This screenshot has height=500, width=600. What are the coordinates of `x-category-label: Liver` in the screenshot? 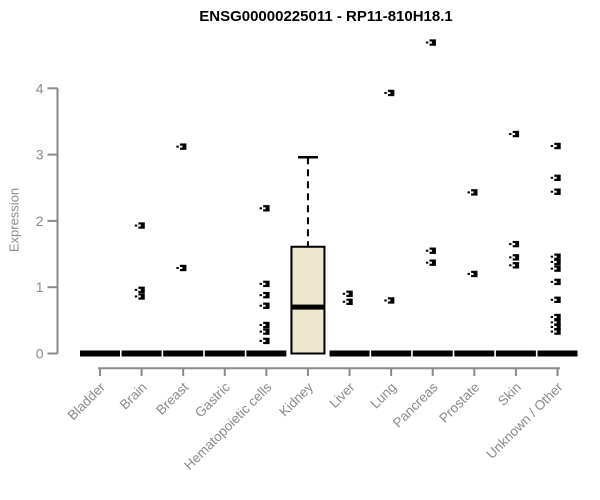 It's located at (342, 395).